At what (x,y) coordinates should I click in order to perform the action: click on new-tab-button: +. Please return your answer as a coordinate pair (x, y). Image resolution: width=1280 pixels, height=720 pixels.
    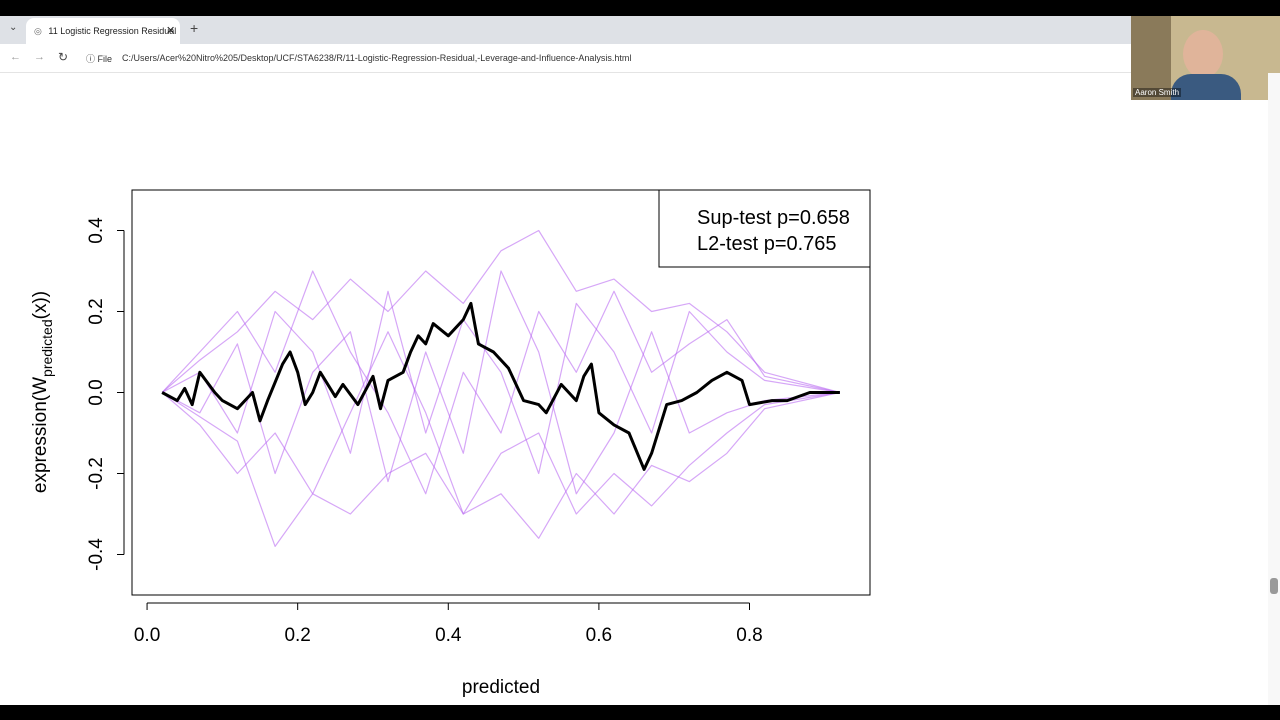
    Looking at the image, I should click on (194, 28).